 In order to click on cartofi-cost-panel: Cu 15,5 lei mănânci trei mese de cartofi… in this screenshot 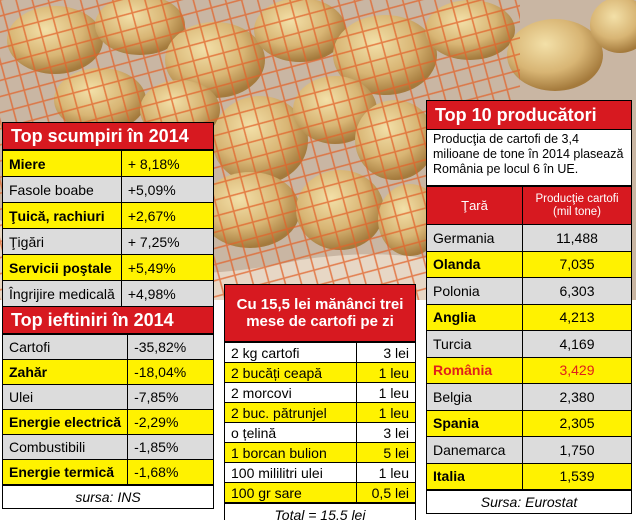, I will do `click(320, 402)`.